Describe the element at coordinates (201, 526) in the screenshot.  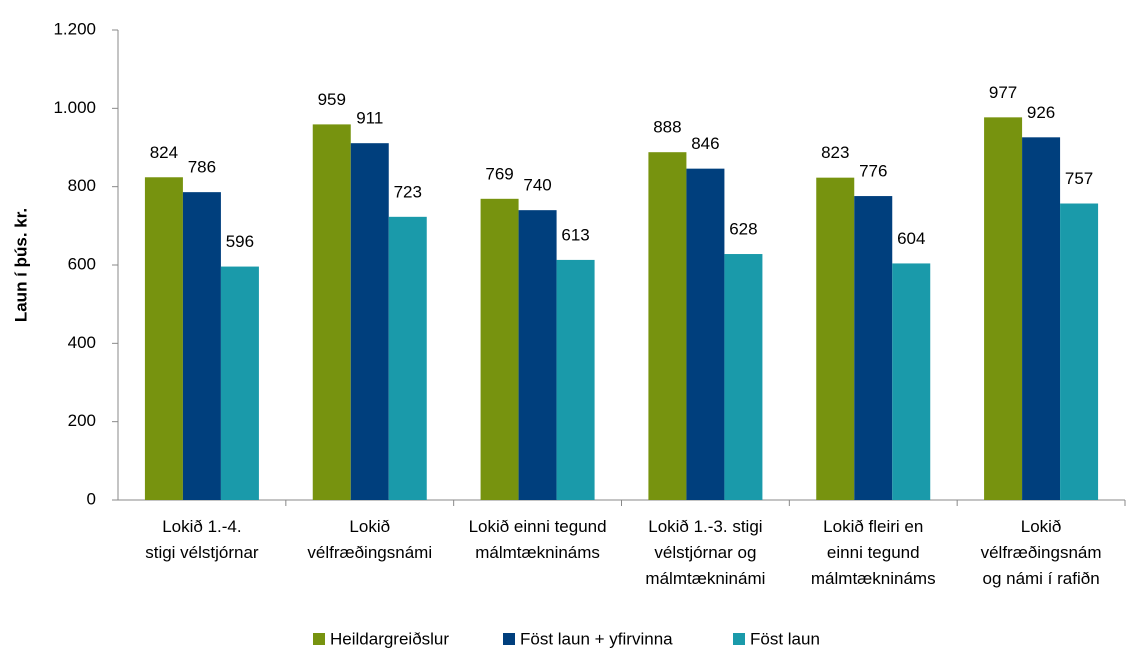
I see `x-tick-line: Lokið 1.-4.` at that location.